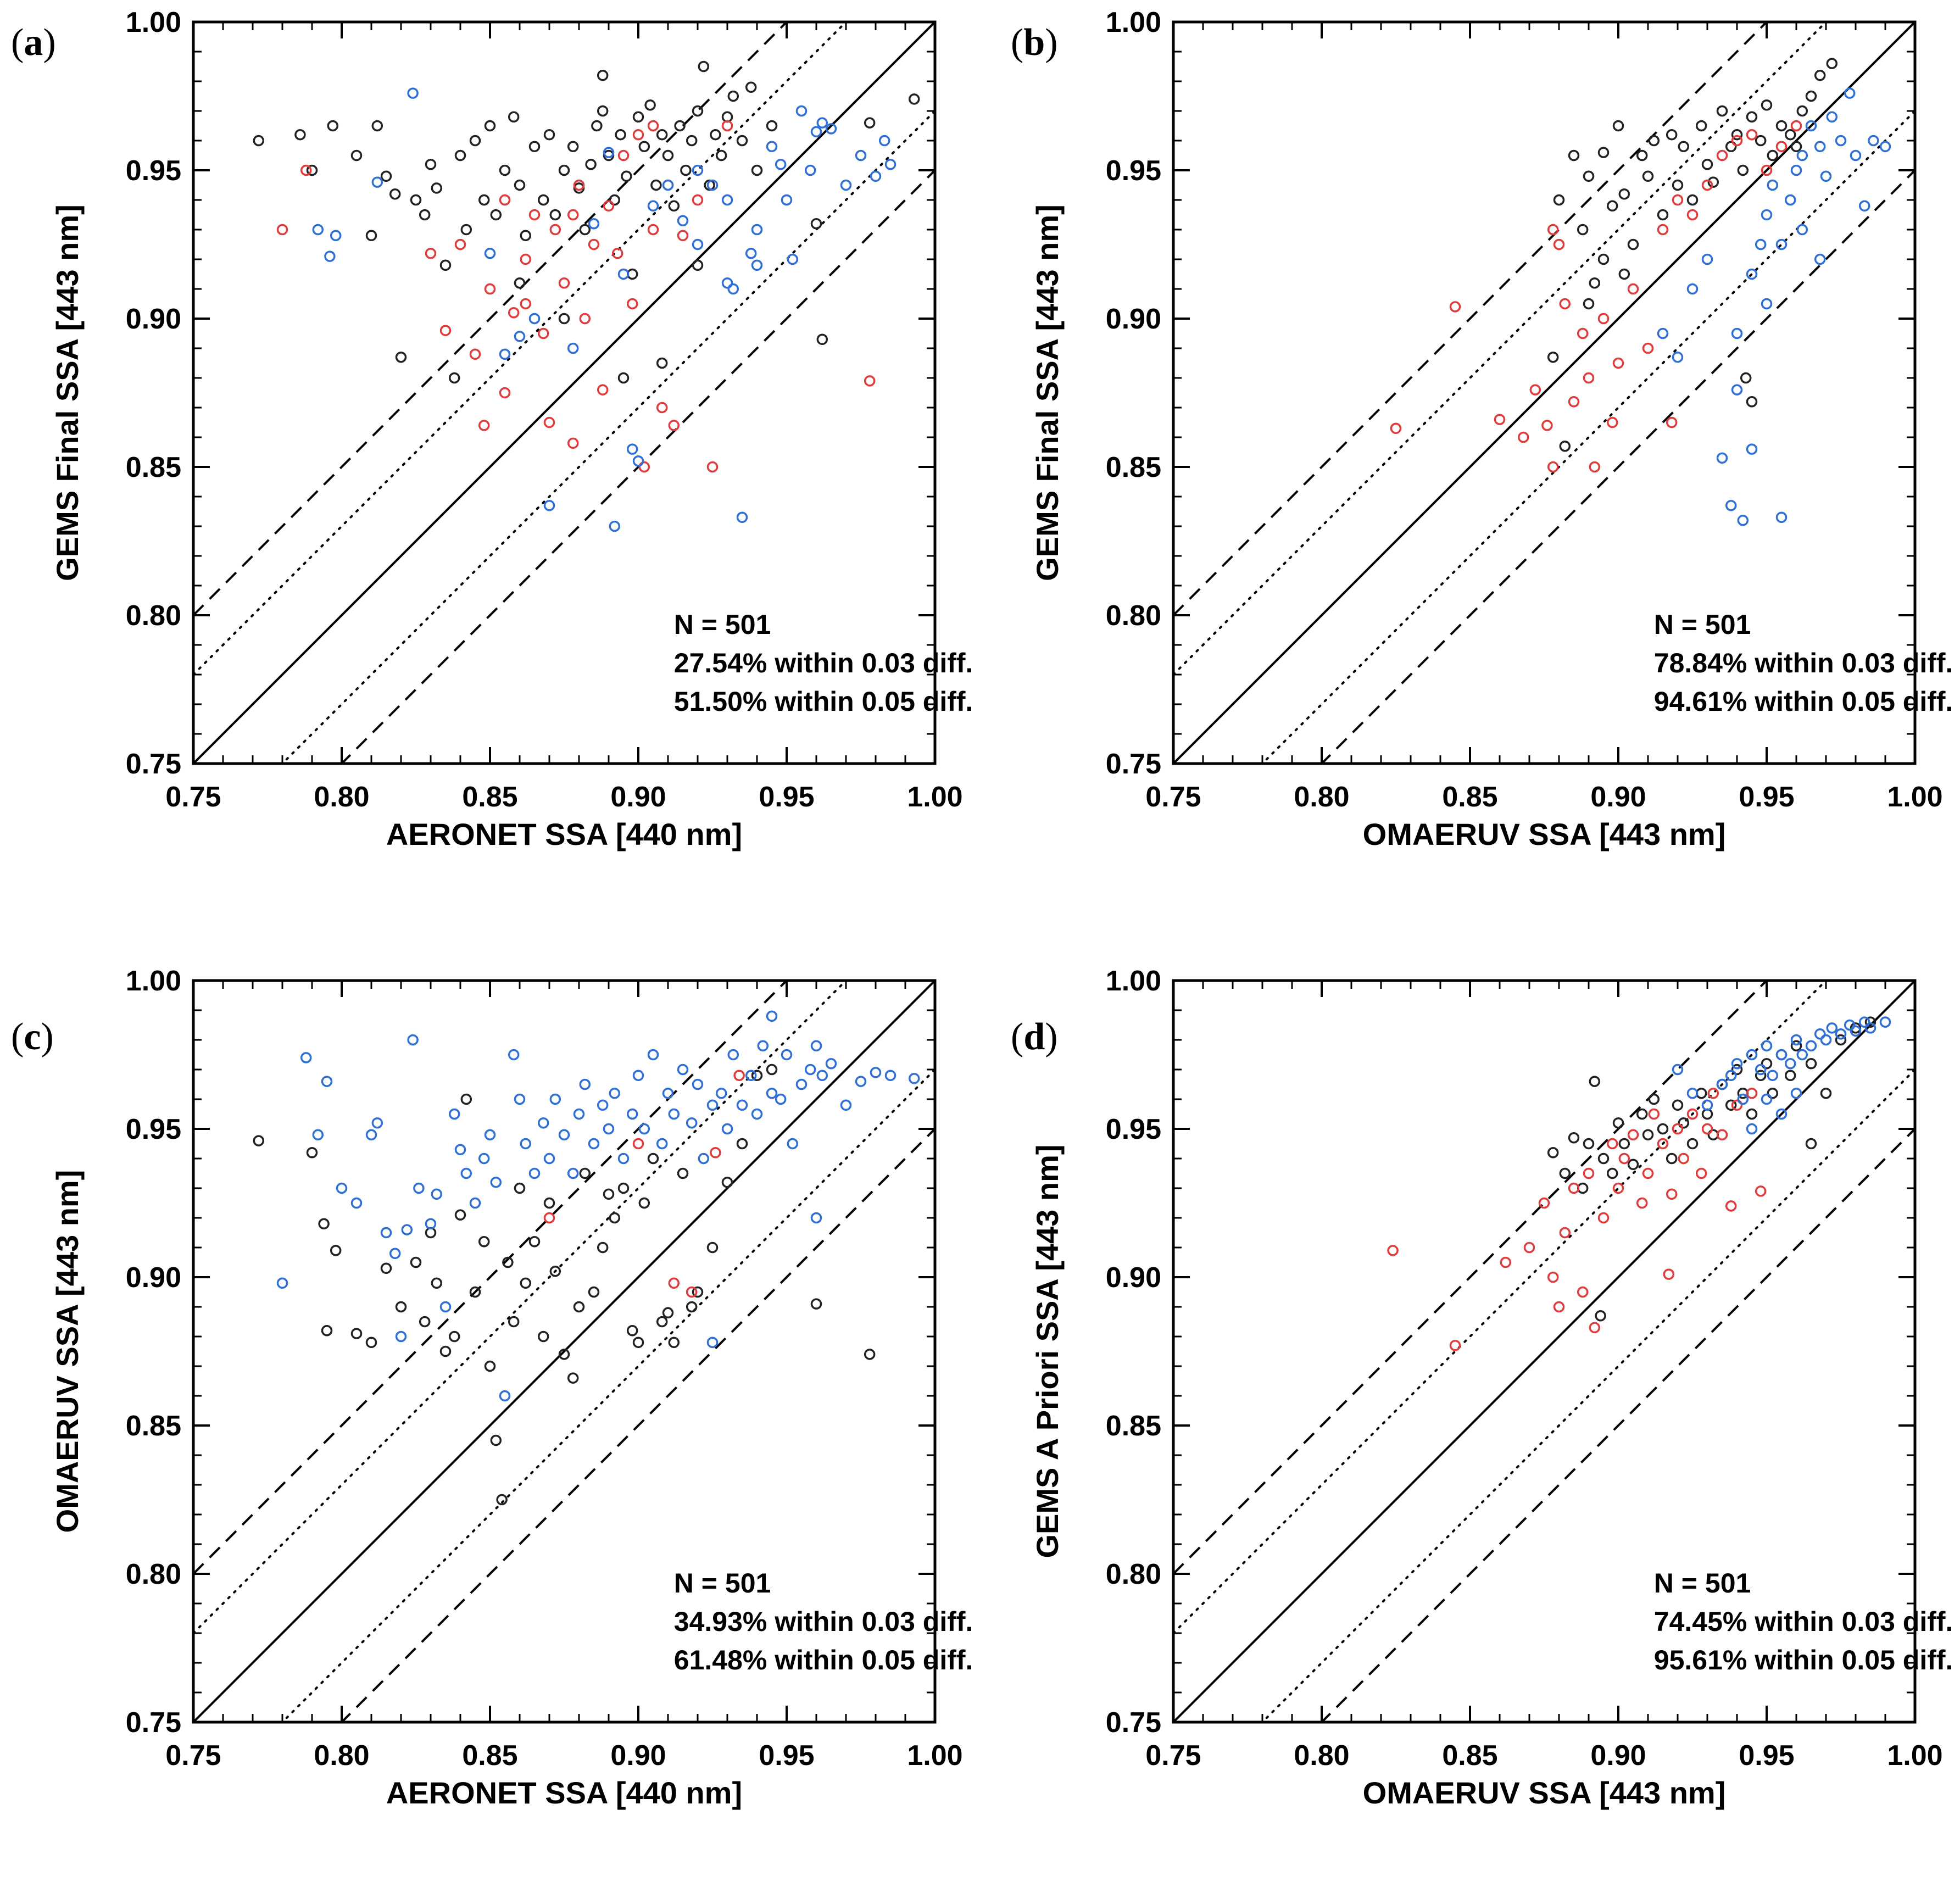  I want to click on y-axis-label: GEMS Final SSA [443 nm], so click(67, 392).